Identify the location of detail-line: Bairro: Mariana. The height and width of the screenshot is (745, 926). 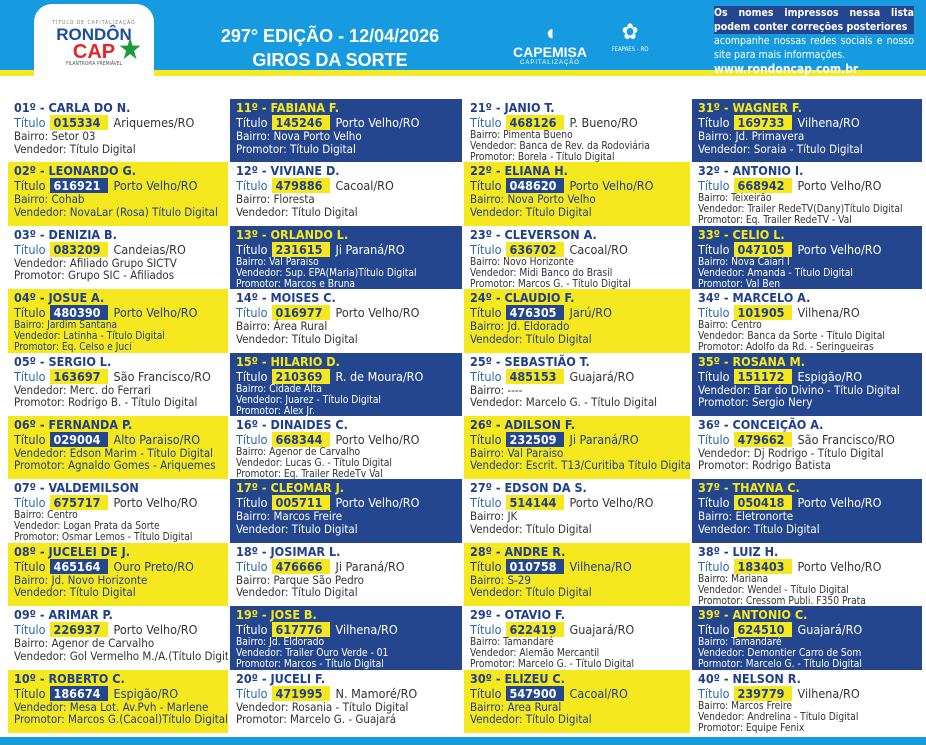
(733, 579).